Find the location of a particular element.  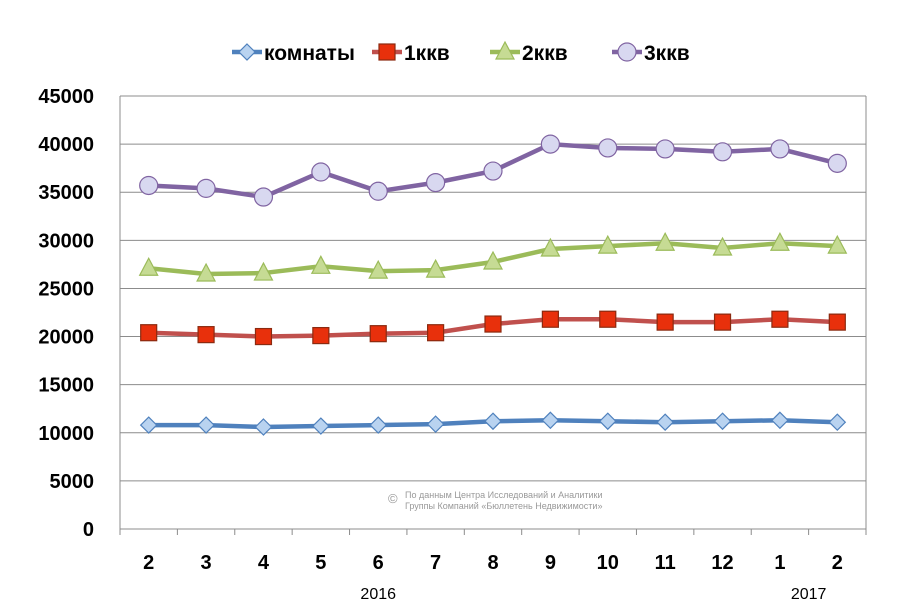

watermark-line-2: Группы Компаний «Бюллетень Недвижимости» is located at coordinates (503, 506).